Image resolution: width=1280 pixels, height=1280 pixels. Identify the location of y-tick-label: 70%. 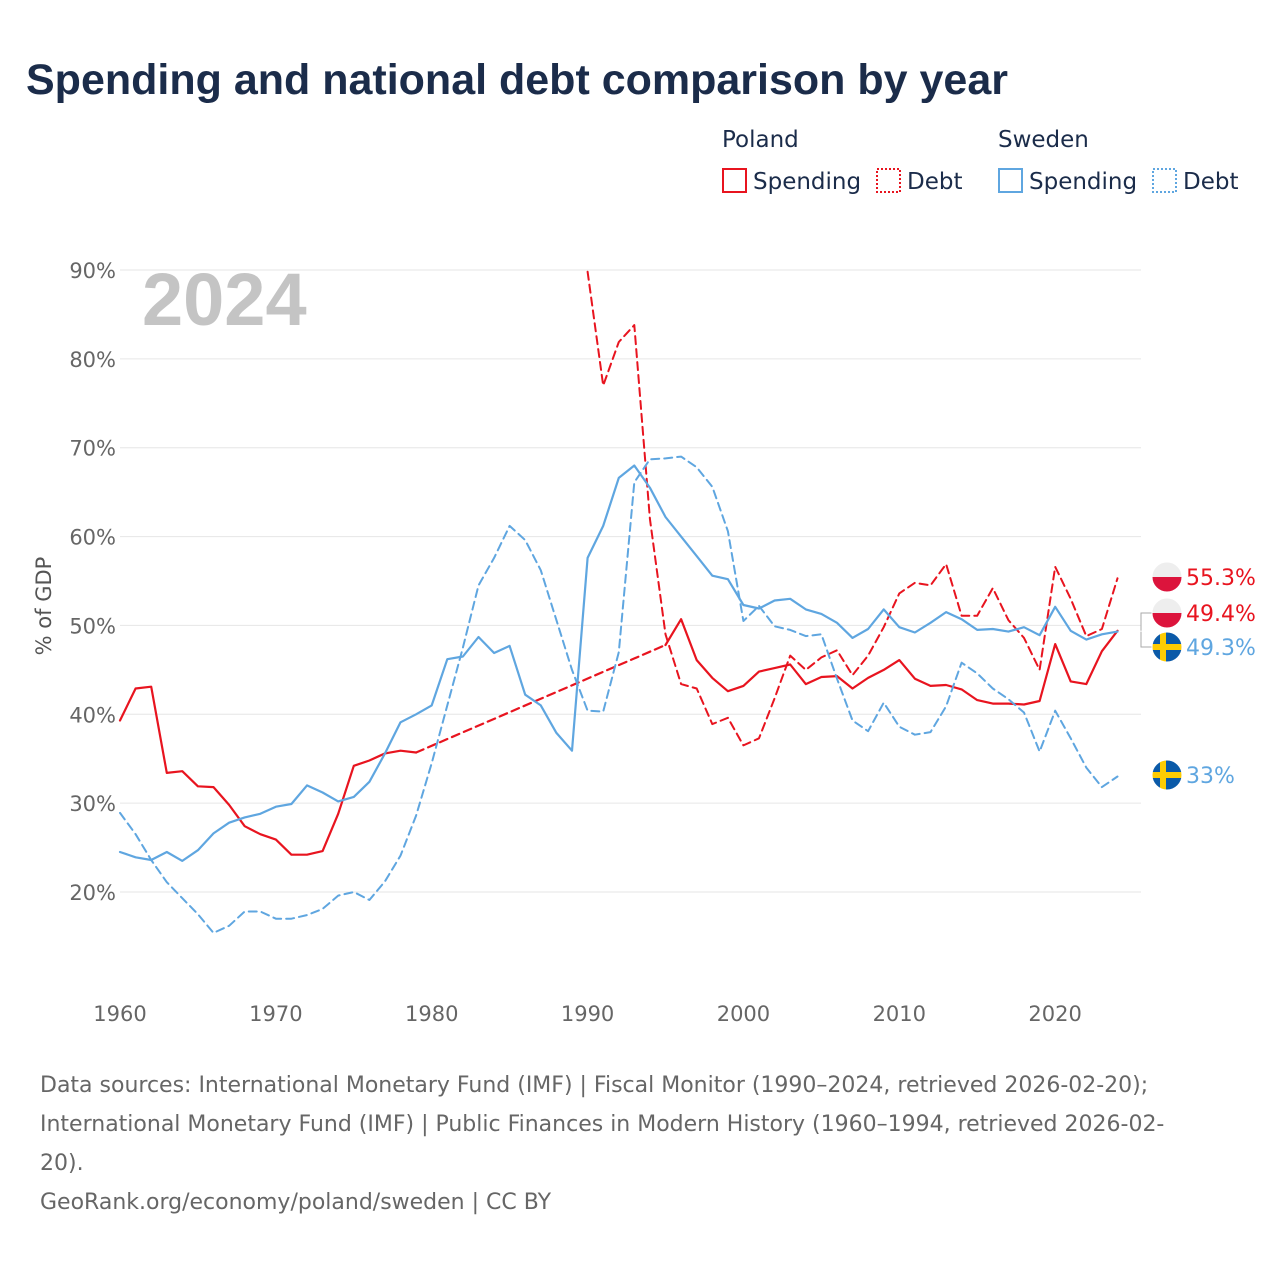
(92, 449).